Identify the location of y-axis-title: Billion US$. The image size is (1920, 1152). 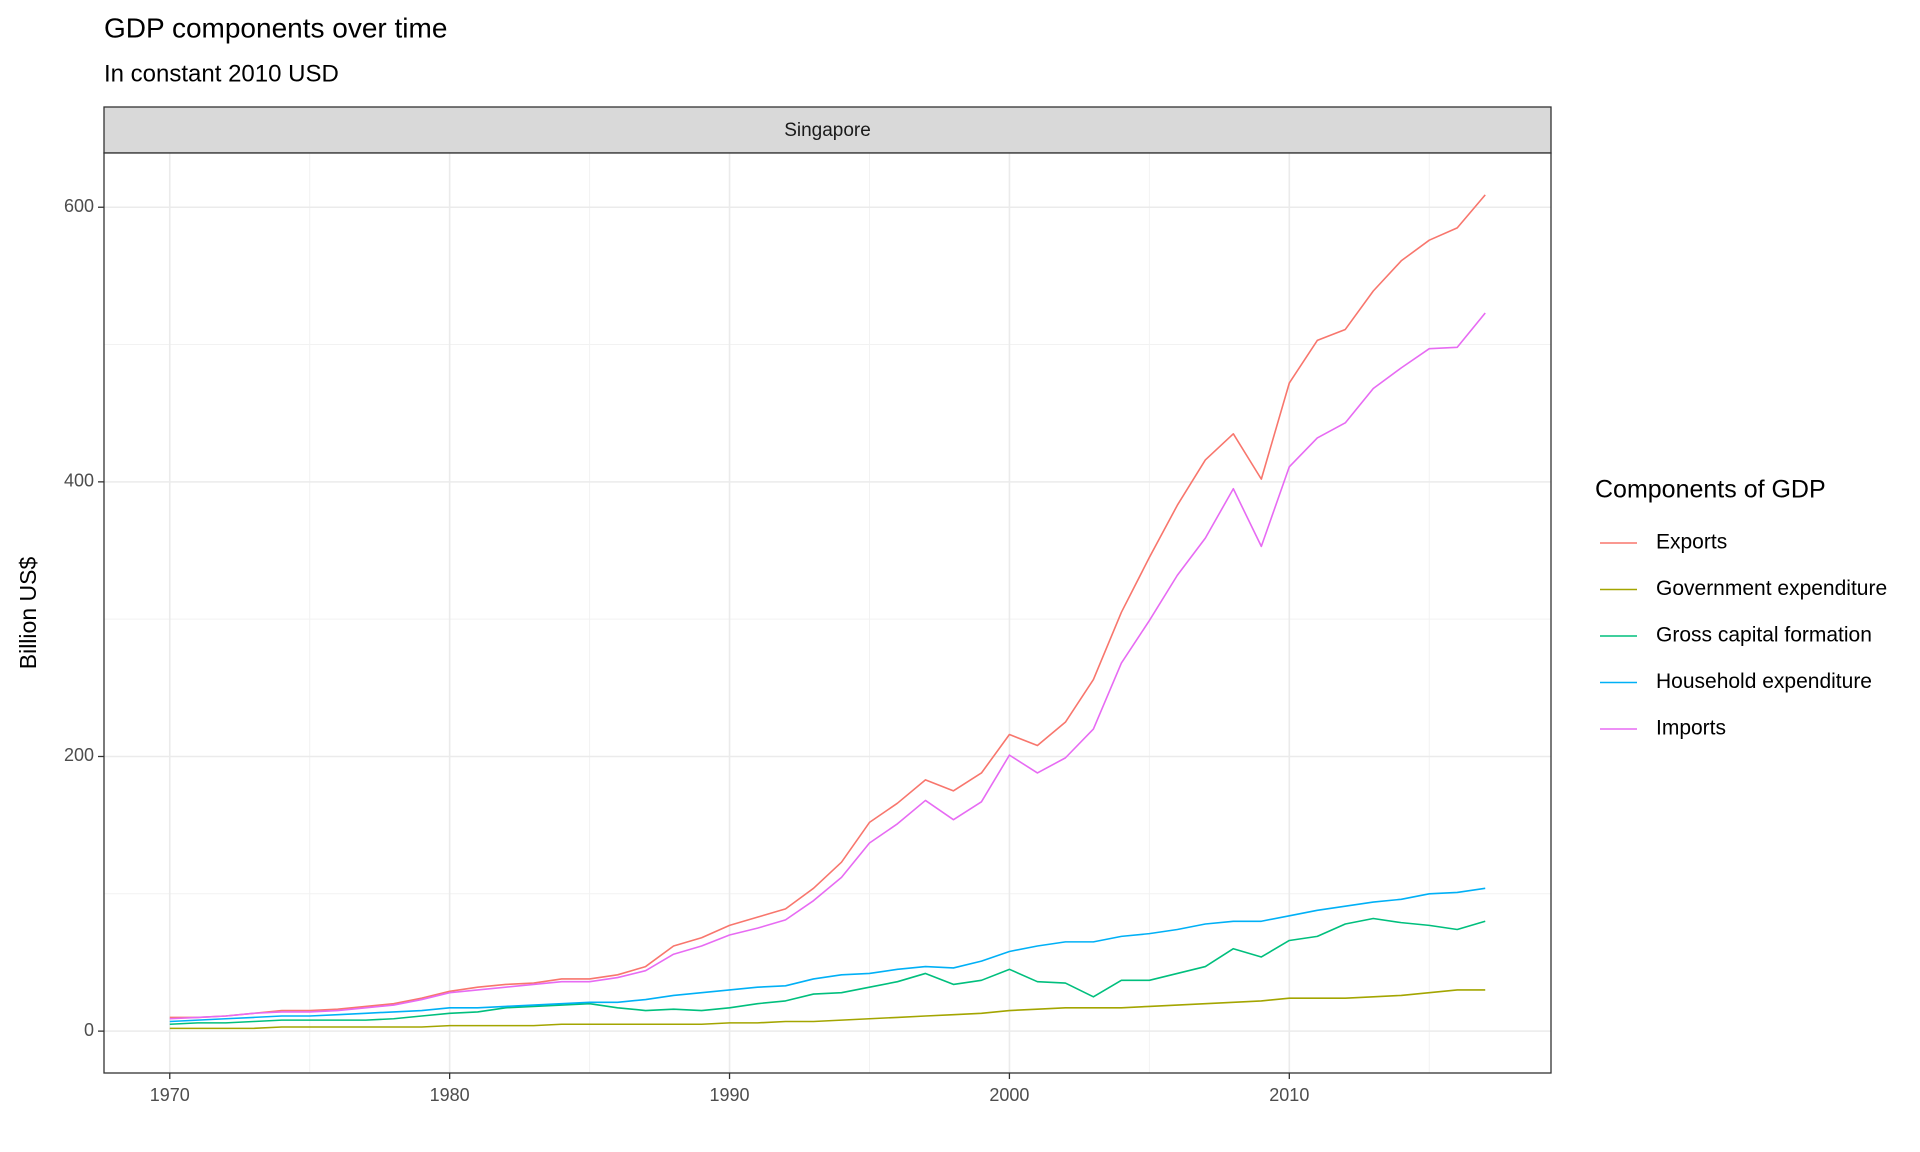
(28, 613).